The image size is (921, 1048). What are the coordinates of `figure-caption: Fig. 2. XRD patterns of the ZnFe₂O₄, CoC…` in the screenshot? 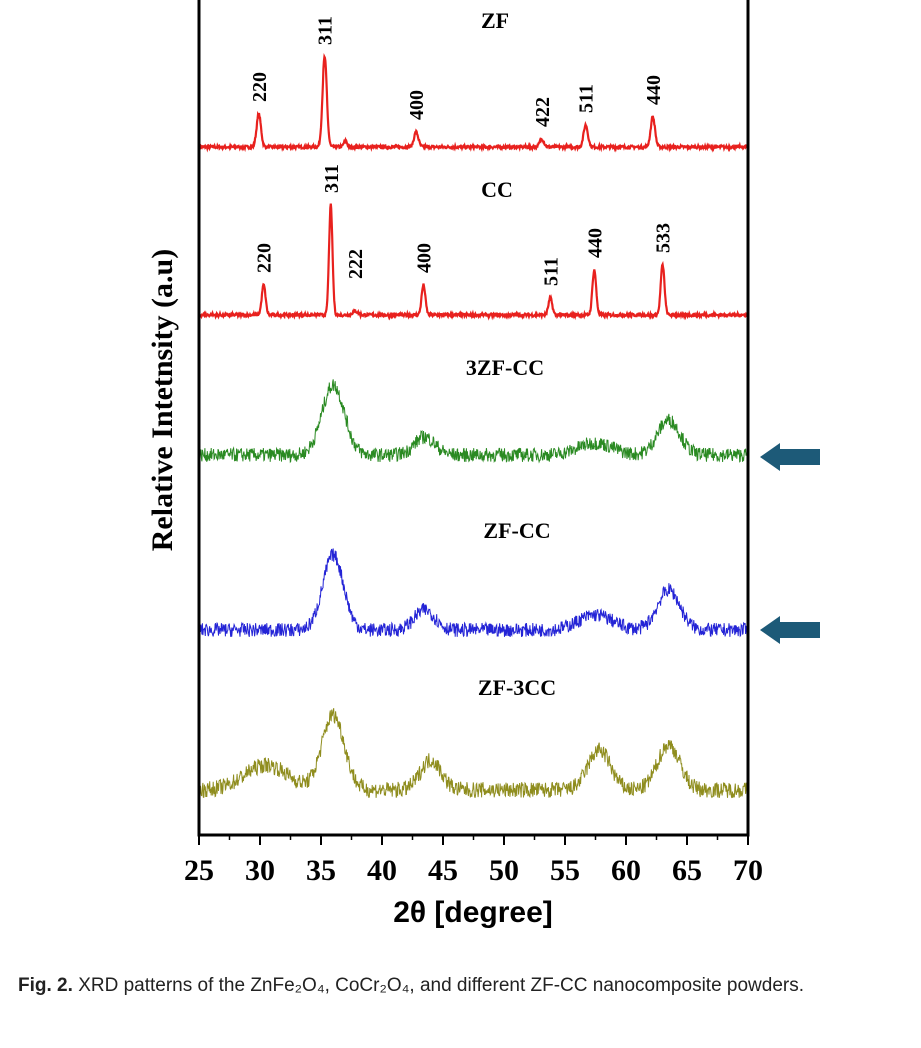 It's located at (458, 986).